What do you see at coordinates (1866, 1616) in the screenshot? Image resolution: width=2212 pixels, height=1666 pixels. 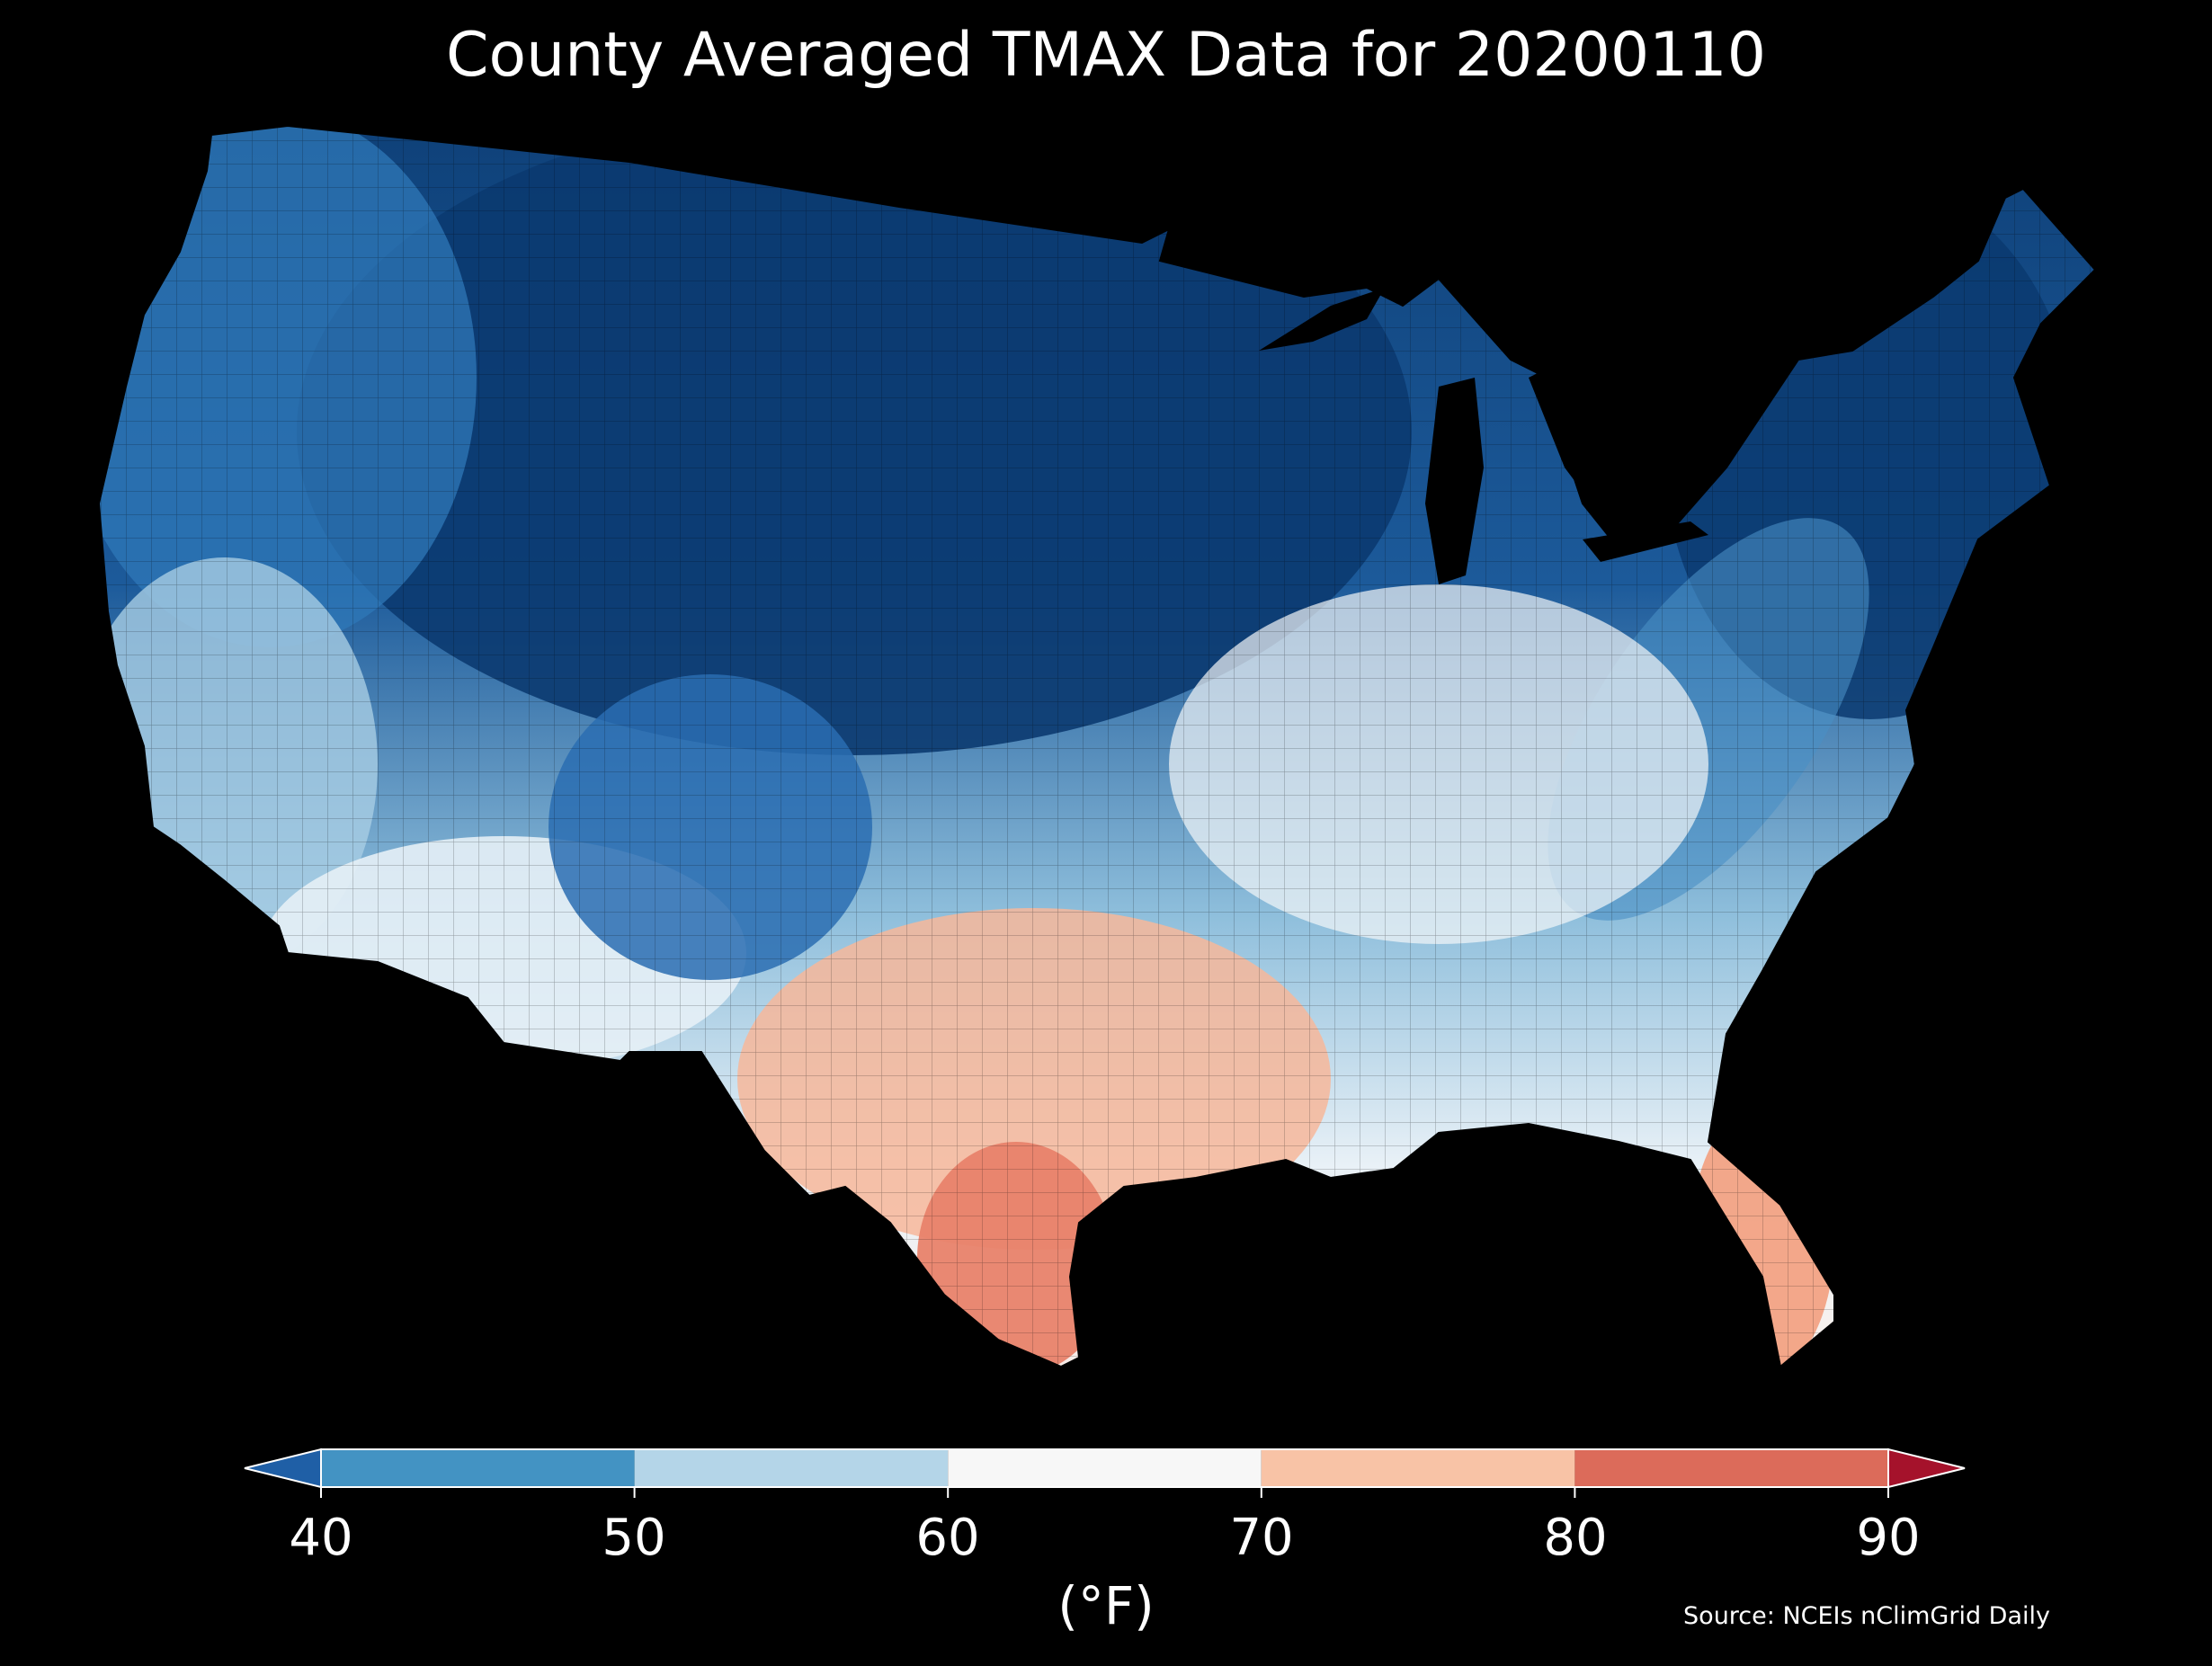 I see `source-credit: Source: NCEIs nClimGrid Daily` at bounding box center [1866, 1616].